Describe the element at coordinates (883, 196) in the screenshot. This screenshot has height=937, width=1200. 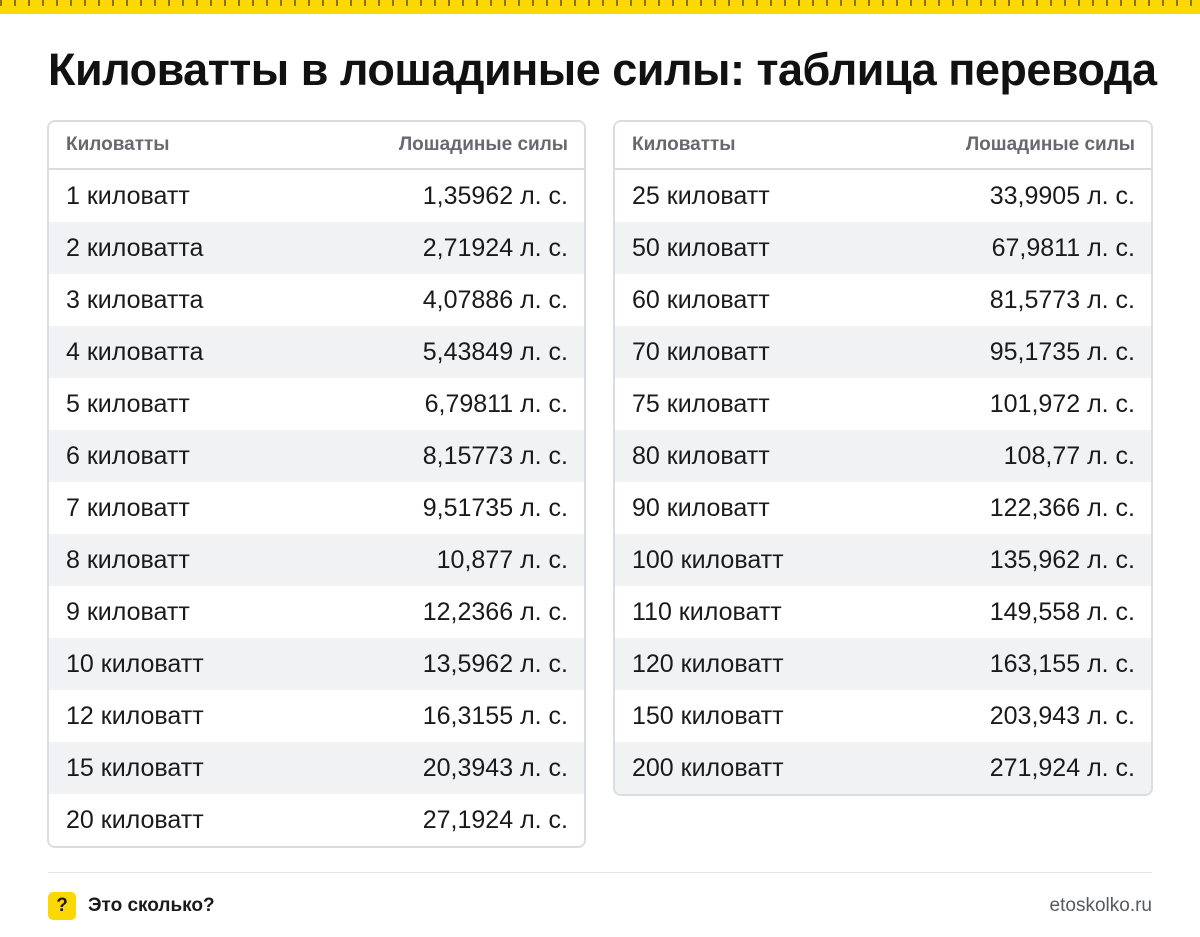
I see `table-row: 25 киловатт 33,9905 л. с.` at that location.